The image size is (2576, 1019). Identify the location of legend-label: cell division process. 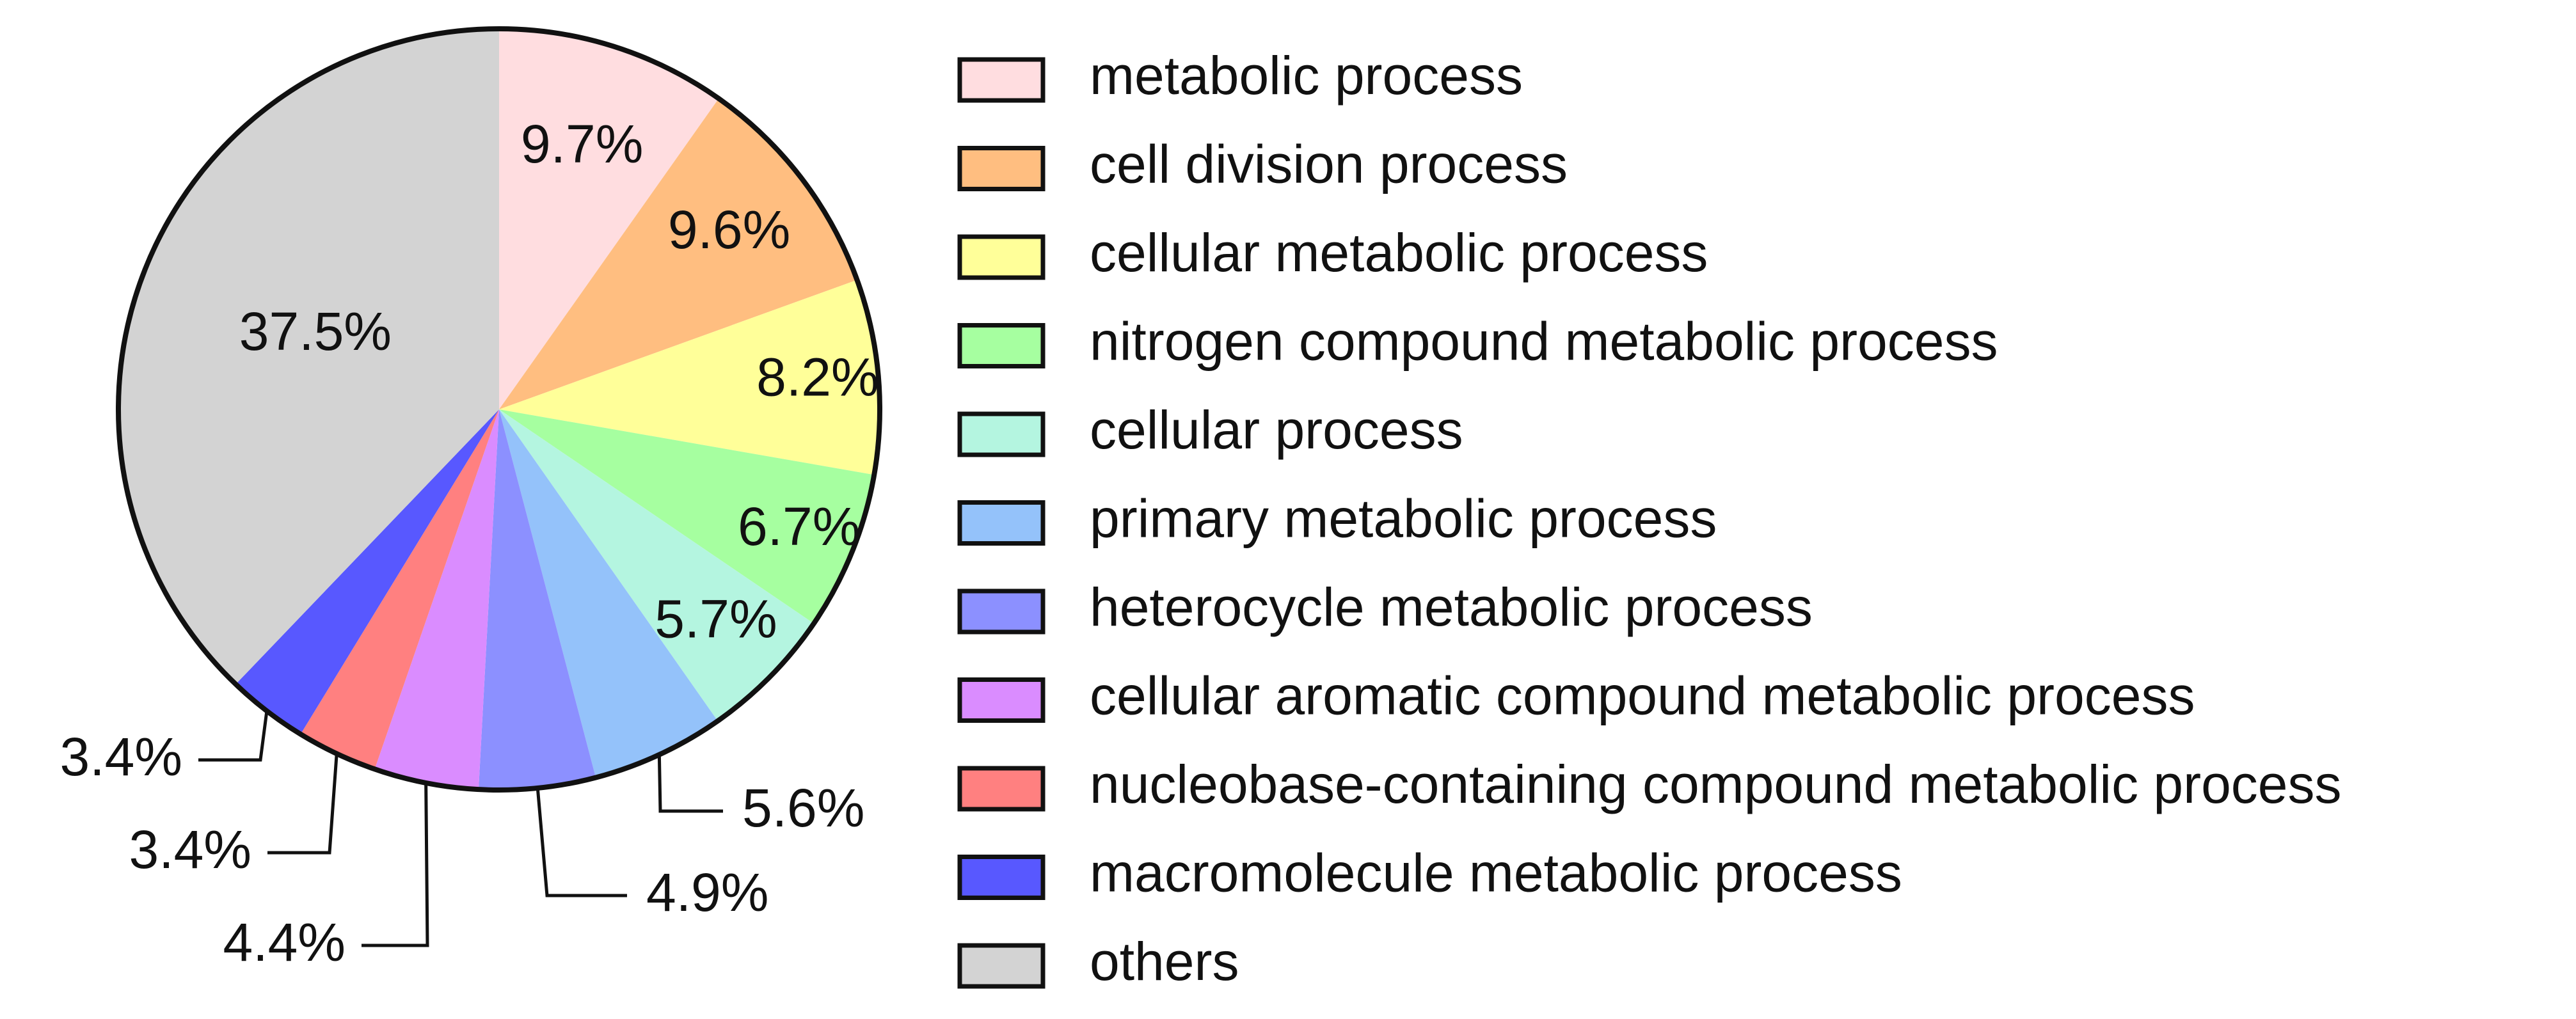
(1329, 164).